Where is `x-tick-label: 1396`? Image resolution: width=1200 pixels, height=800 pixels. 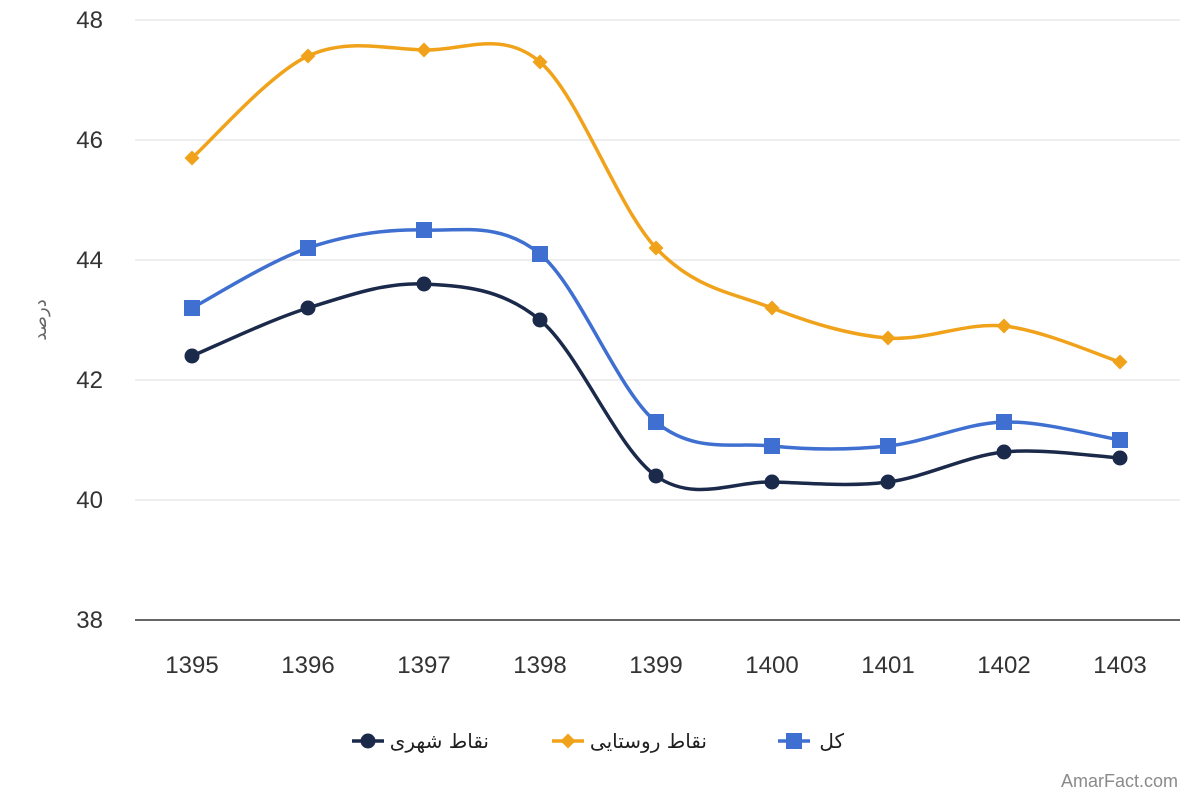 x-tick-label: 1396 is located at coordinates (307, 665).